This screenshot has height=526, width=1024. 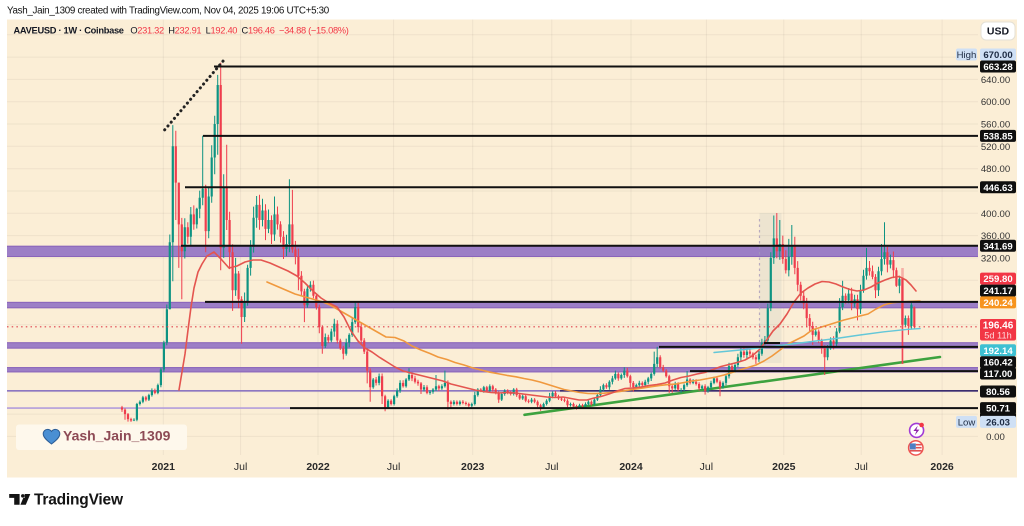 I want to click on svg-text: Yash_Jain_1309, so click(x=117, y=436).